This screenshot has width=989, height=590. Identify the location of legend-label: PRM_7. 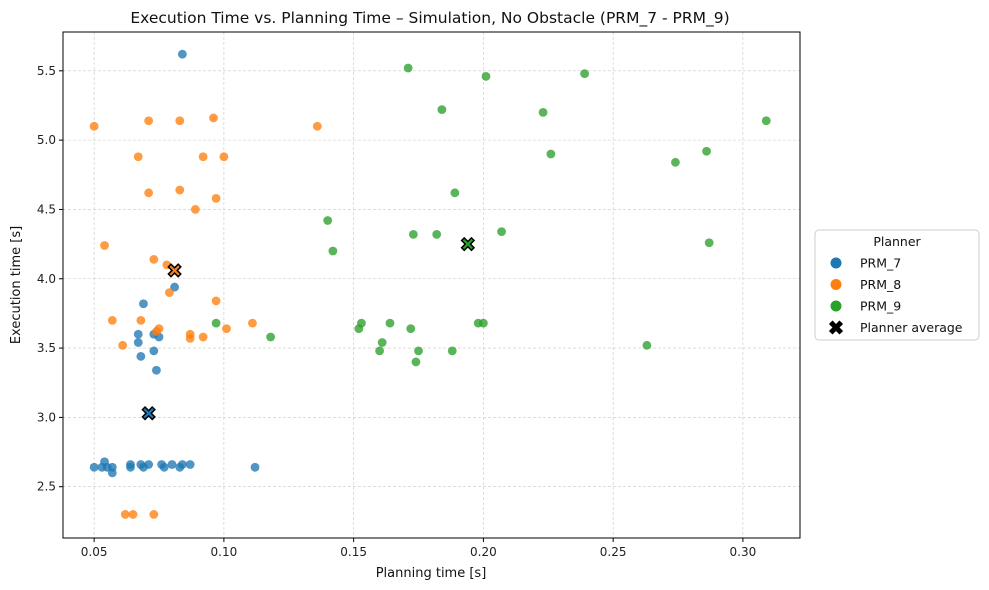
(880, 263).